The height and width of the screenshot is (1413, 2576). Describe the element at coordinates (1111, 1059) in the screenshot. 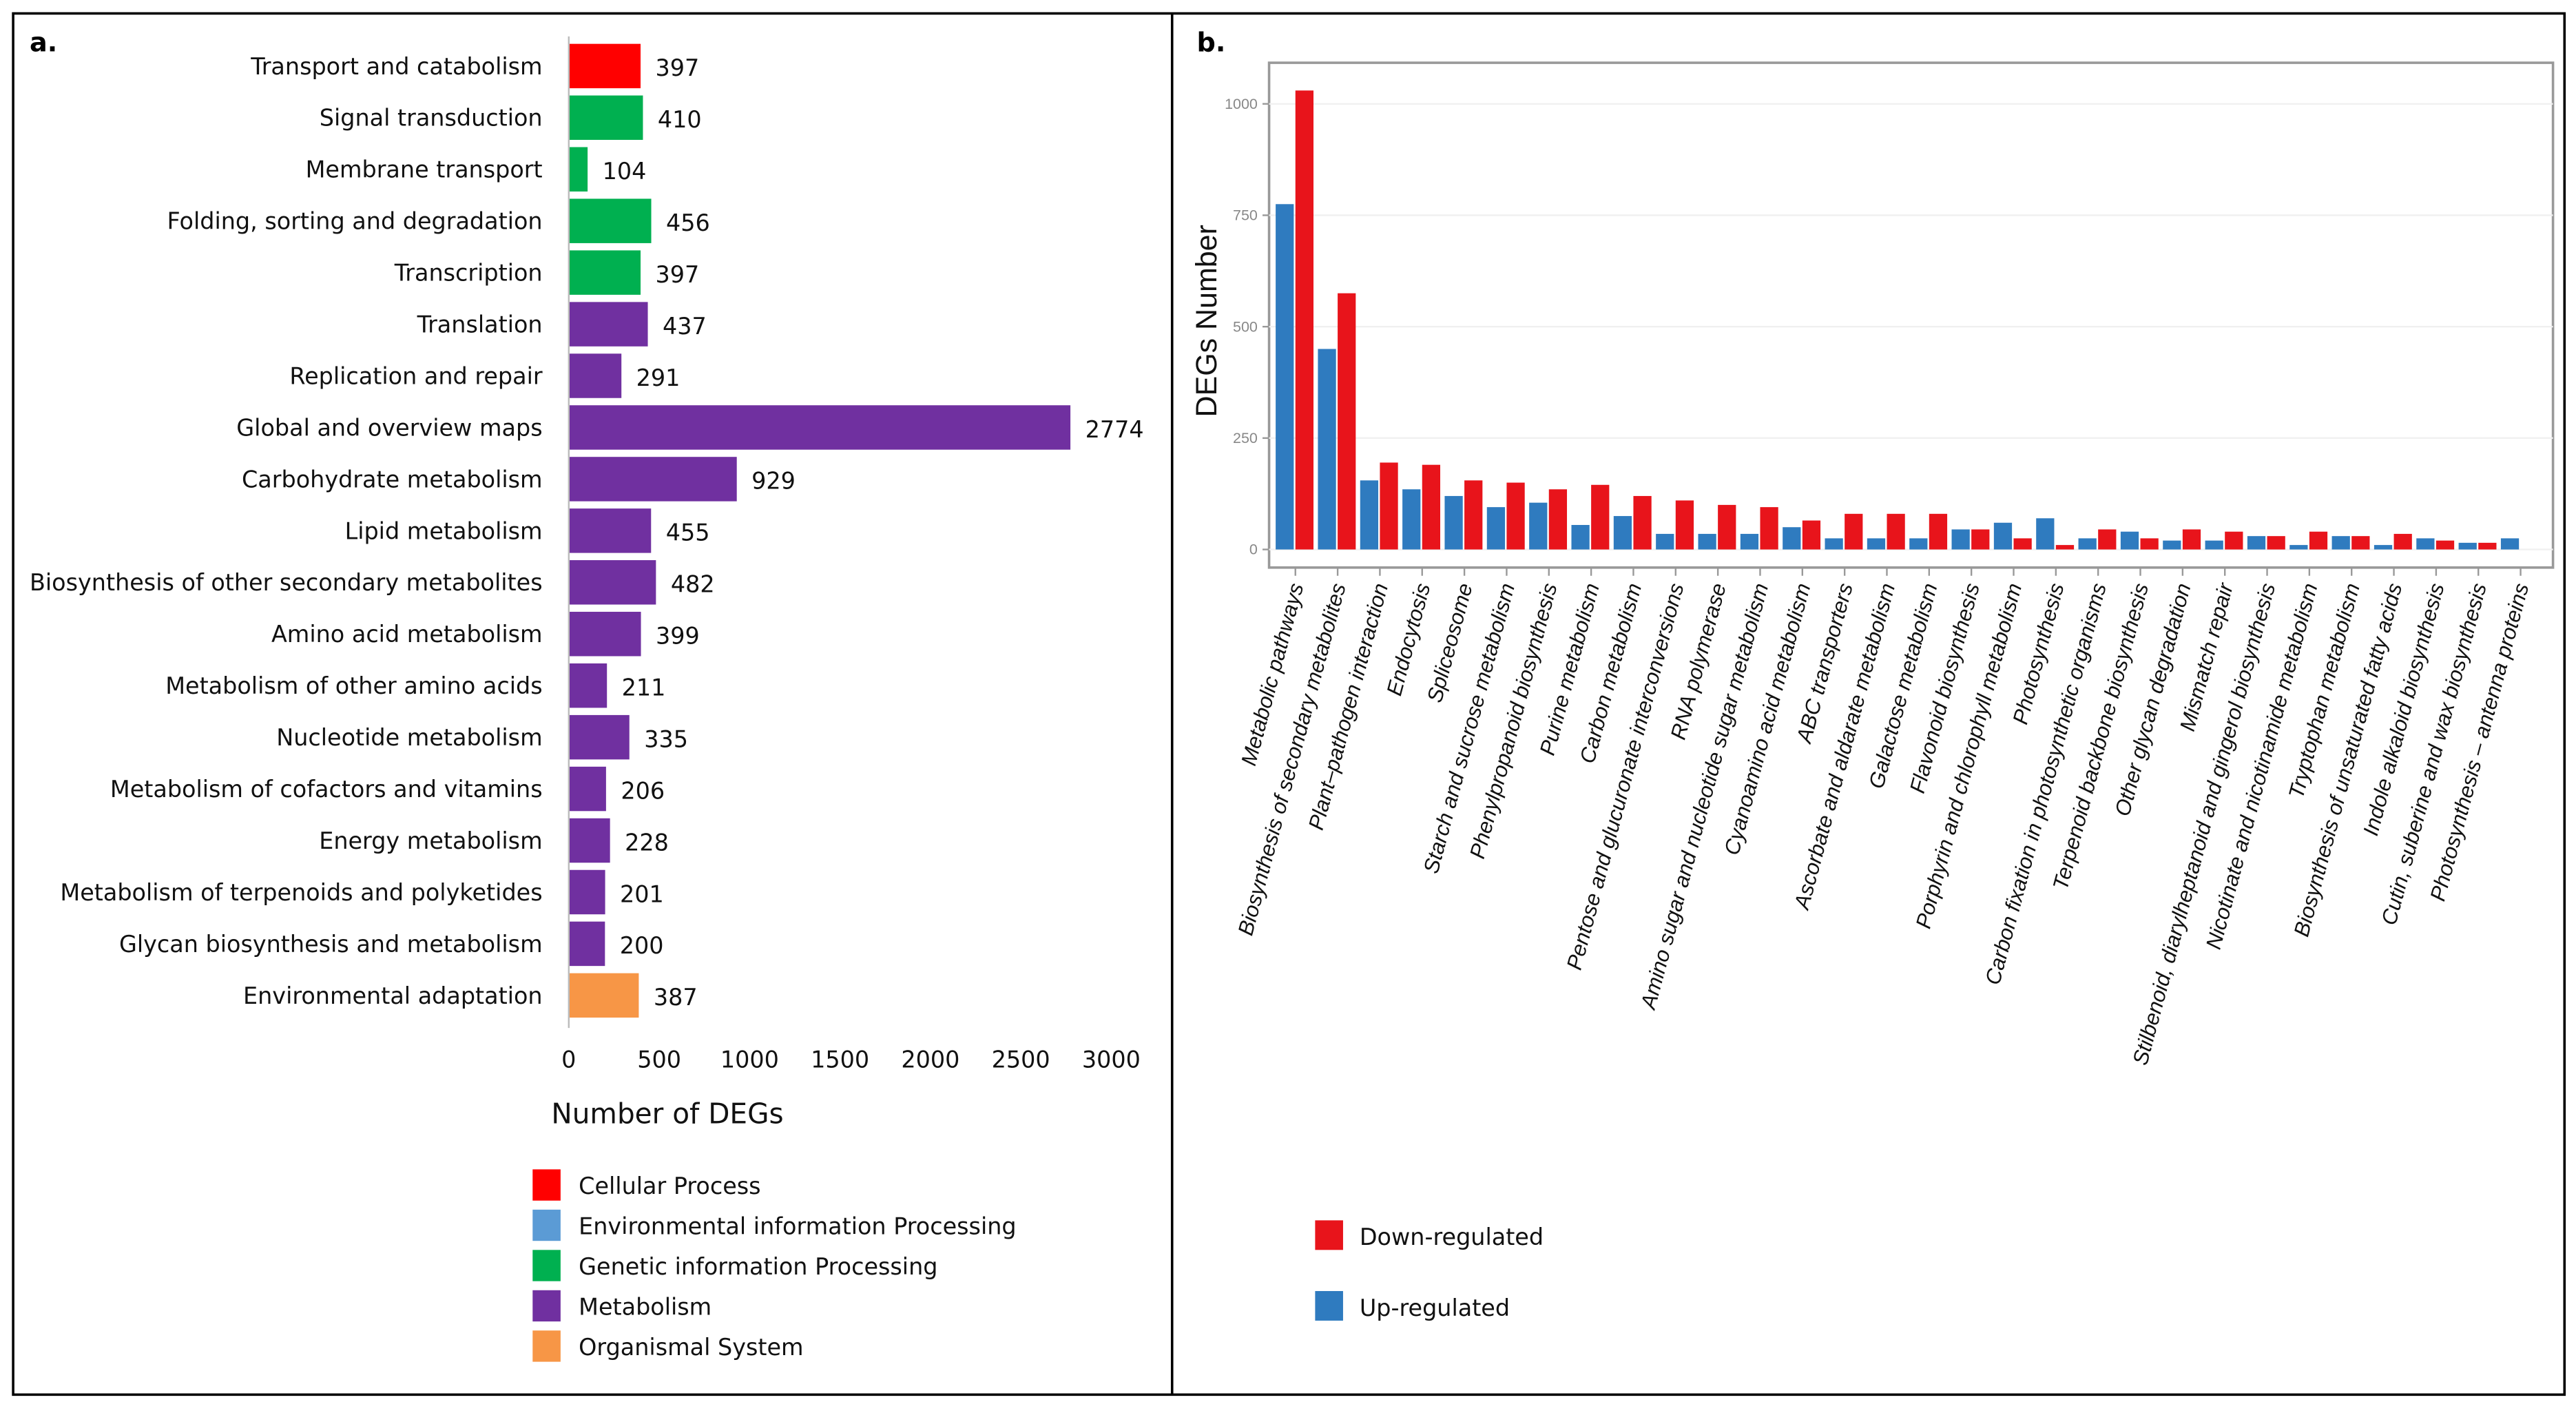

I see `x-tick-label: 3000` at that location.